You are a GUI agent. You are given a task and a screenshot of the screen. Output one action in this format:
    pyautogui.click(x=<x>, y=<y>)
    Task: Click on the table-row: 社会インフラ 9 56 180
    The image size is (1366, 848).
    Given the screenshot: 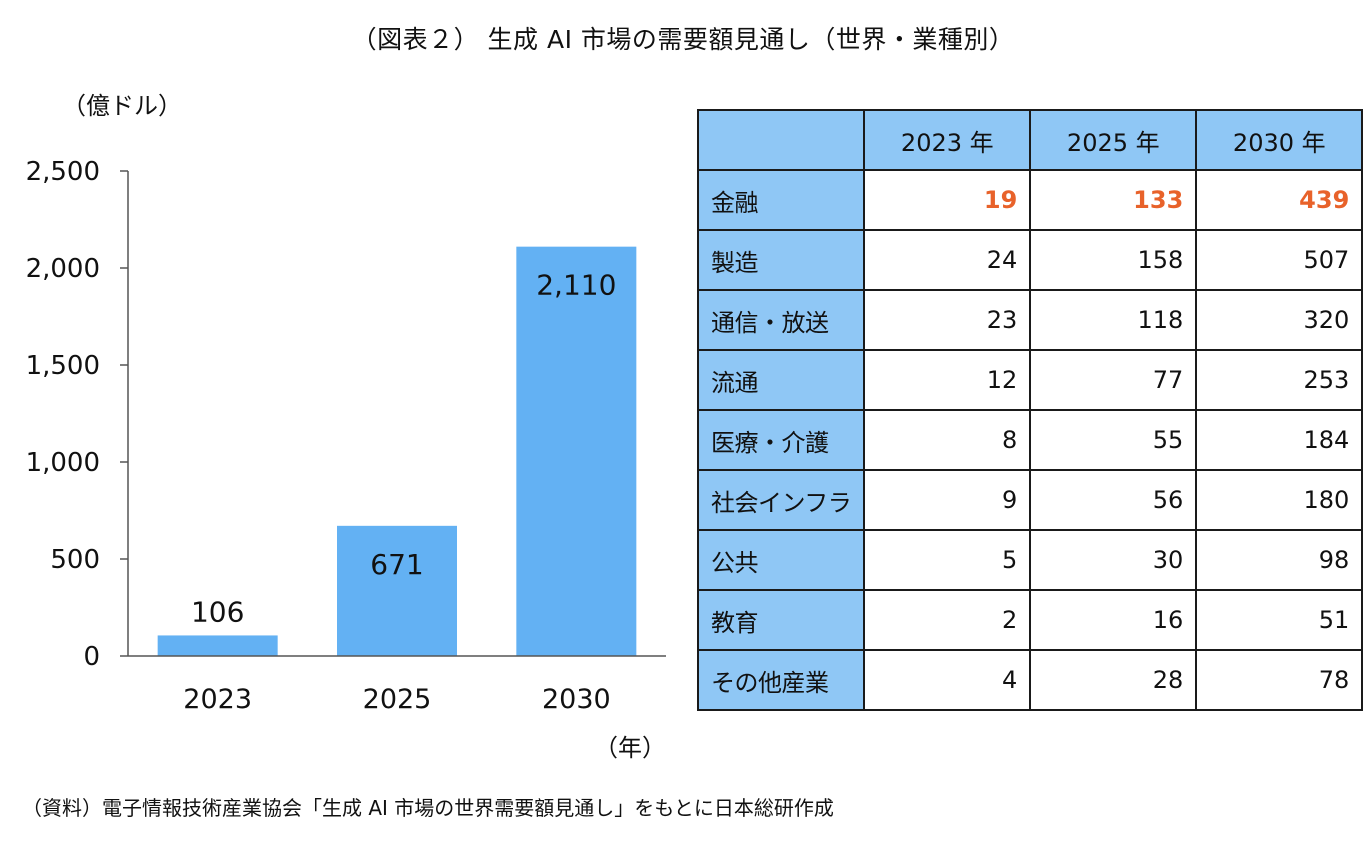 What is the action you would take?
    pyautogui.click(x=1030, y=500)
    